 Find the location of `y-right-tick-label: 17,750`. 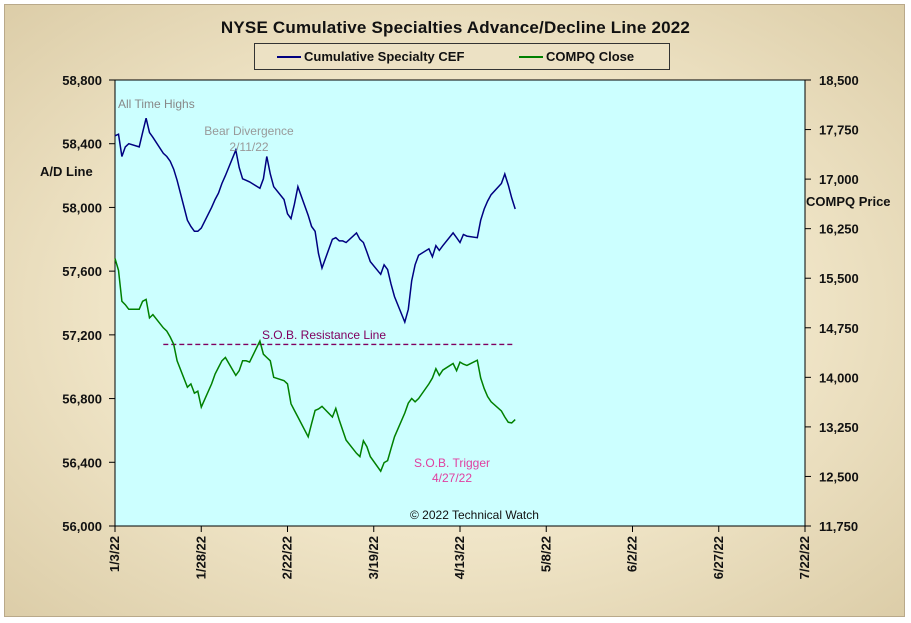

y-right-tick-label: 17,750 is located at coordinates (839, 130).